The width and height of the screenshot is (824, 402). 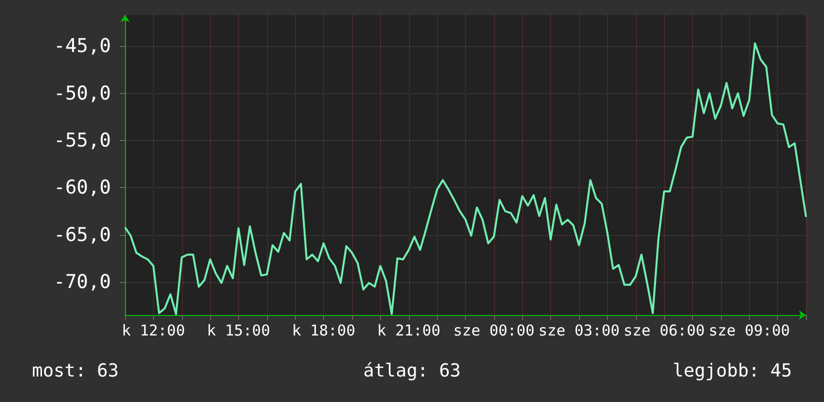 I want to click on x-tick-label: sze 00:00, so click(x=494, y=331).